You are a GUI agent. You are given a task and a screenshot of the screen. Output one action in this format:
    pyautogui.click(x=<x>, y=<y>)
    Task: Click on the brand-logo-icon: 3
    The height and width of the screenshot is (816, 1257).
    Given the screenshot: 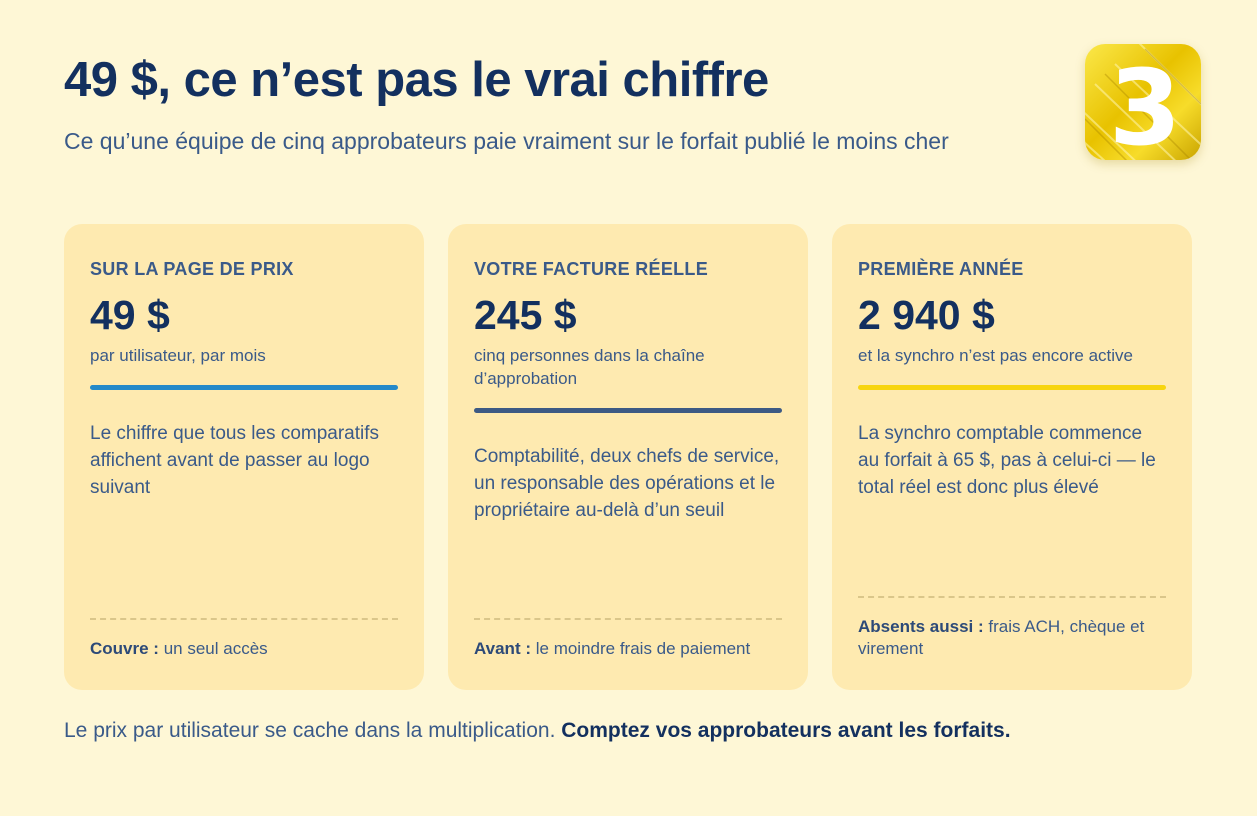 What is the action you would take?
    pyautogui.click(x=1143, y=102)
    